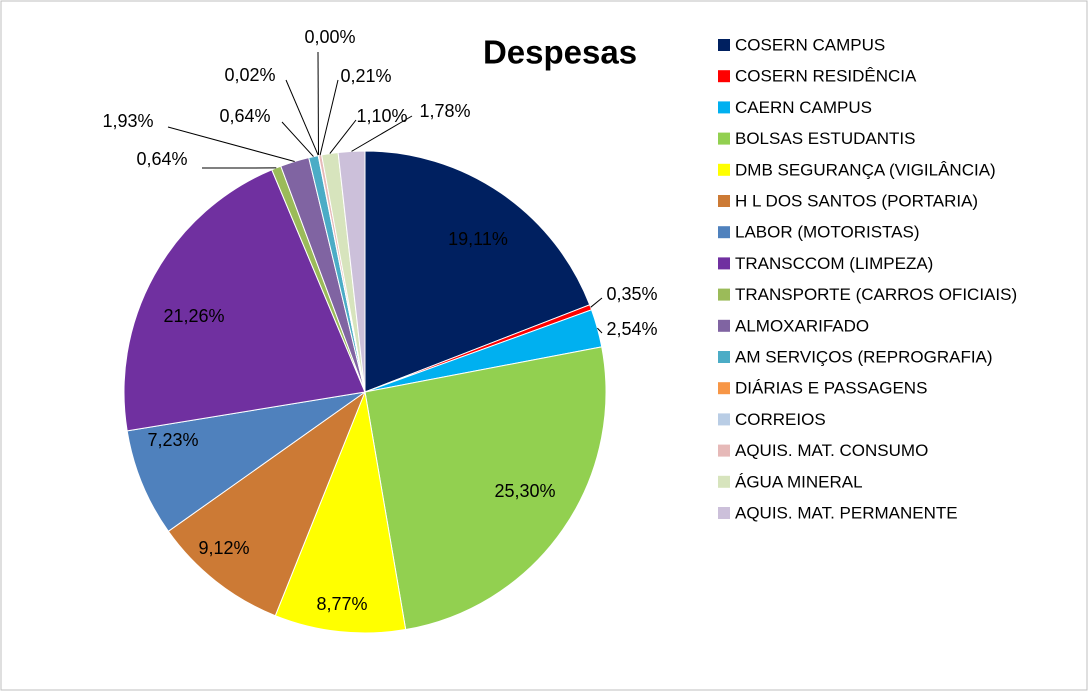 The image size is (1089, 697). Describe the element at coordinates (826, 76) in the screenshot. I see `legend-label: COSERN RESIDÊNCIA` at that location.